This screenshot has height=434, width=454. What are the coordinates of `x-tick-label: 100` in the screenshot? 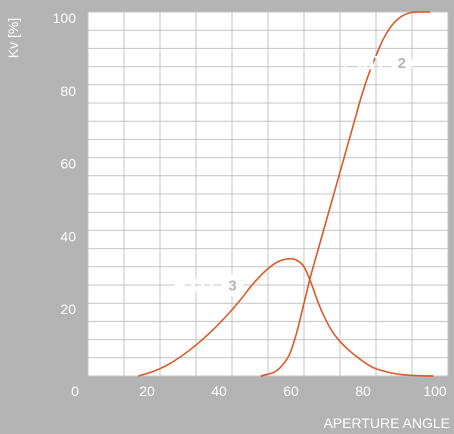 It's located at (435, 391).